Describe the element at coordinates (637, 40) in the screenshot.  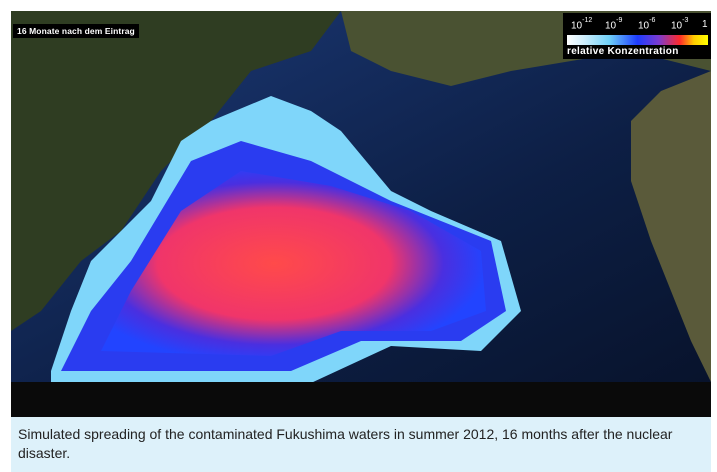
I see `legend-color-bar` at that location.